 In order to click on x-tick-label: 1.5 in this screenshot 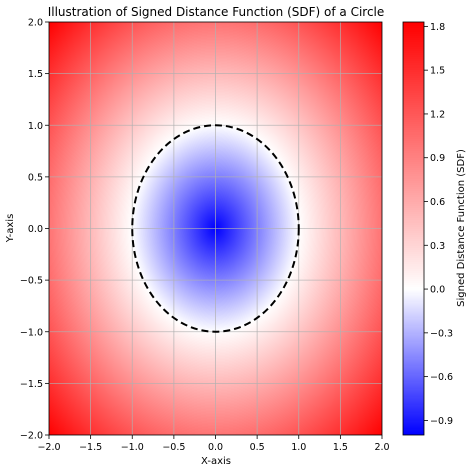, I will do `click(340, 447)`.